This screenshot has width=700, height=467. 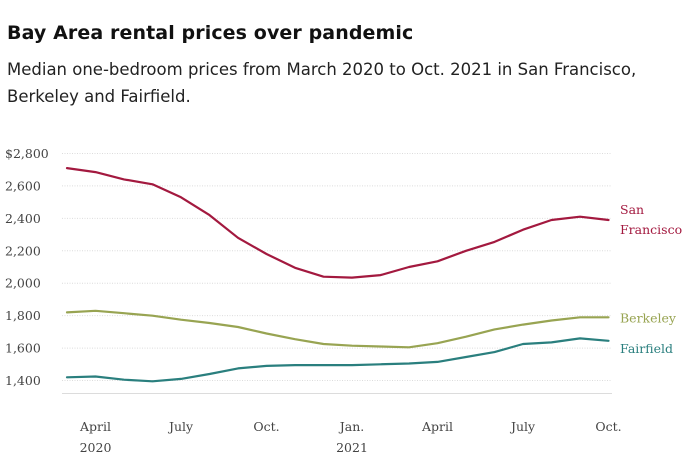 What do you see at coordinates (27, 153) in the screenshot?
I see `y-tick-label: $2,800` at bounding box center [27, 153].